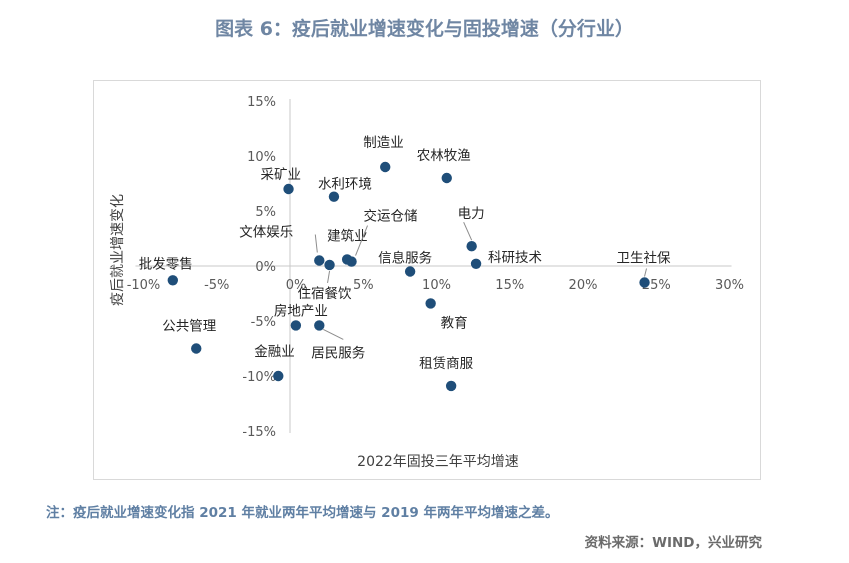 Image resolution: width=849 pixels, height=563 pixels. Describe the element at coordinates (436, 285) in the screenshot. I see `x-tick-label: 10%` at that location.